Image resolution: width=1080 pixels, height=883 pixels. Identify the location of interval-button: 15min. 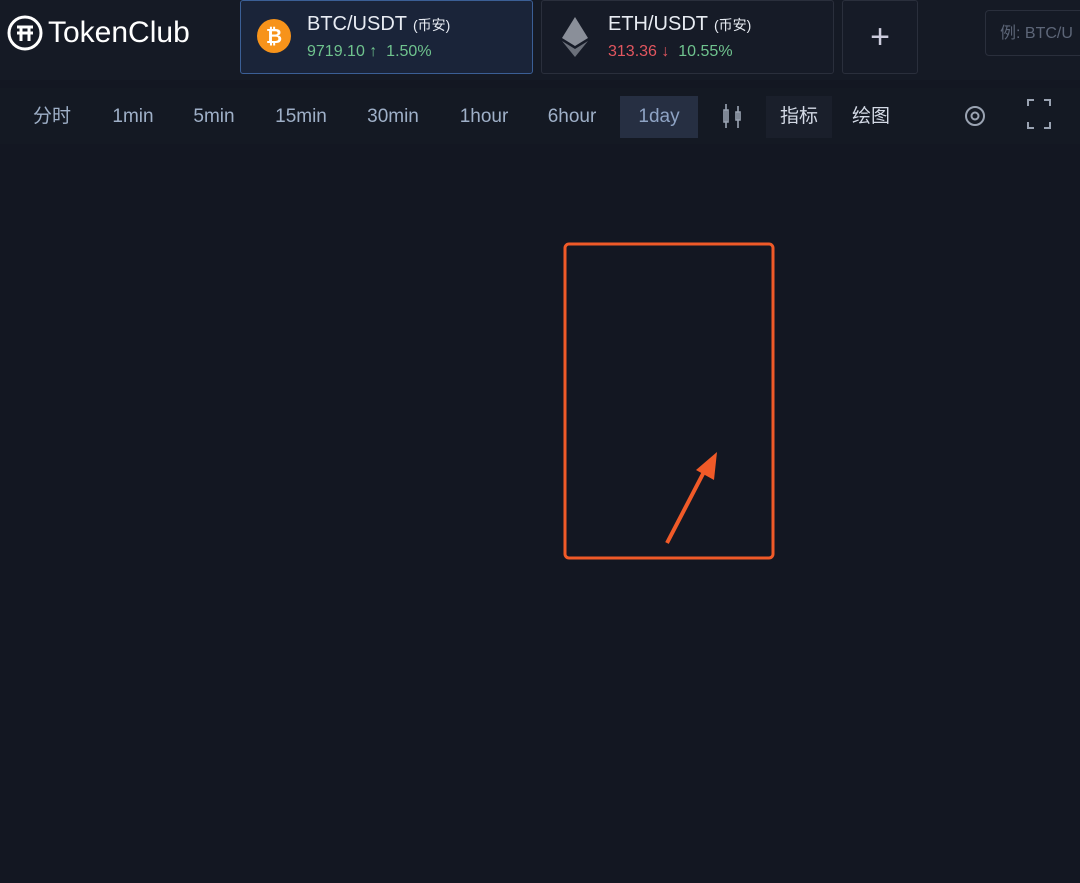
(301, 116).